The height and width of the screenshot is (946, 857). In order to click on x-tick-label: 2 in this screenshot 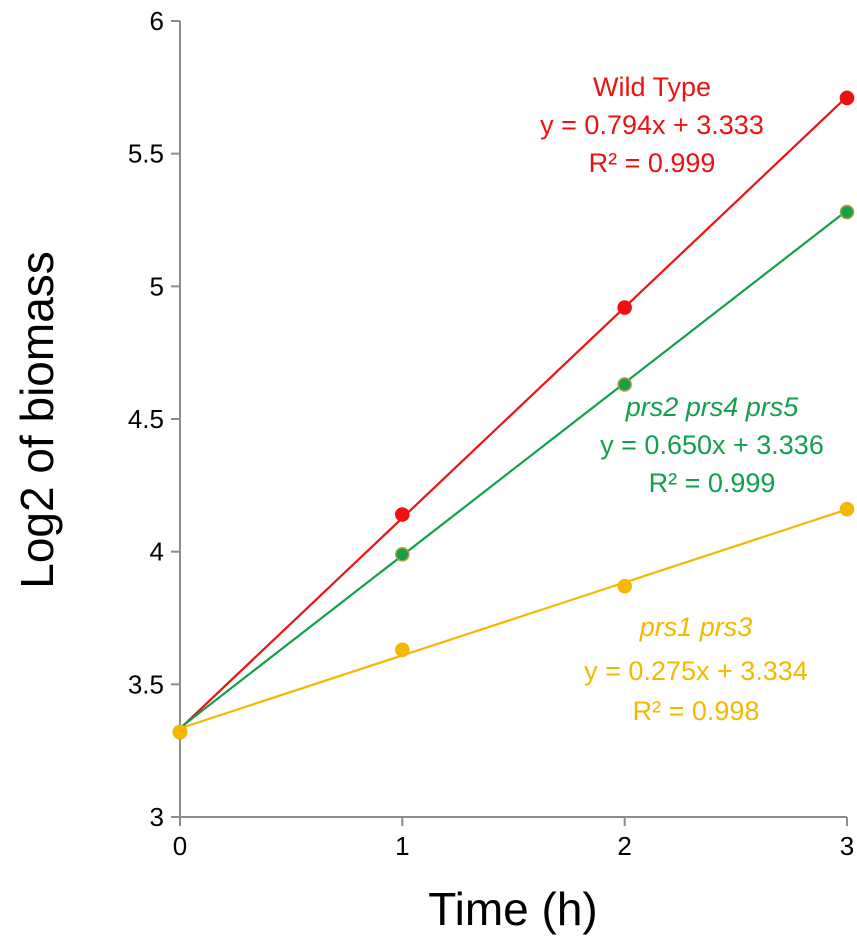, I will do `click(624, 846)`.